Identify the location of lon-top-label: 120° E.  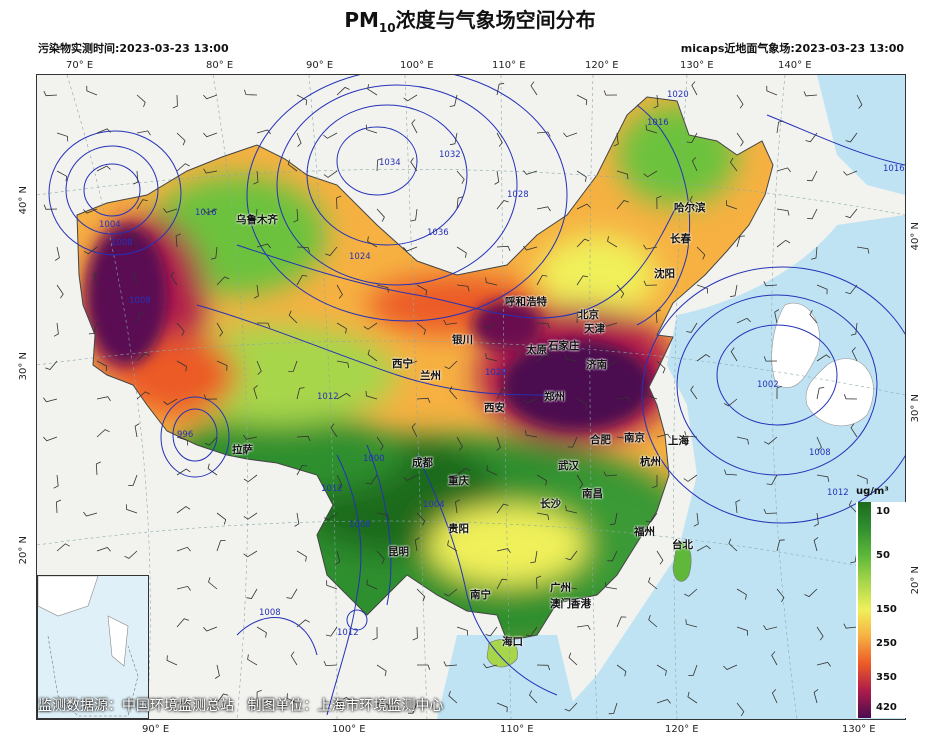
(602, 65).